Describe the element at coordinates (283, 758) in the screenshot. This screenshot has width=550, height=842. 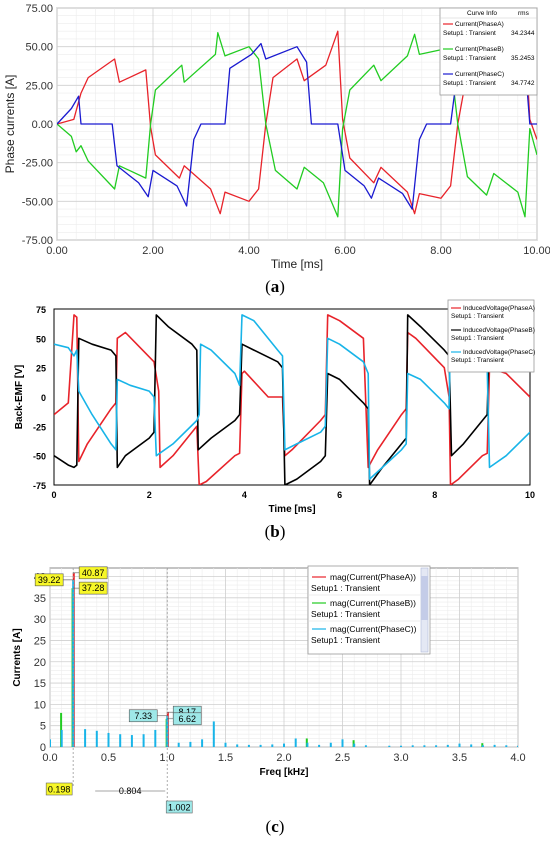
I see `x-tick-label: 2.0` at that location.